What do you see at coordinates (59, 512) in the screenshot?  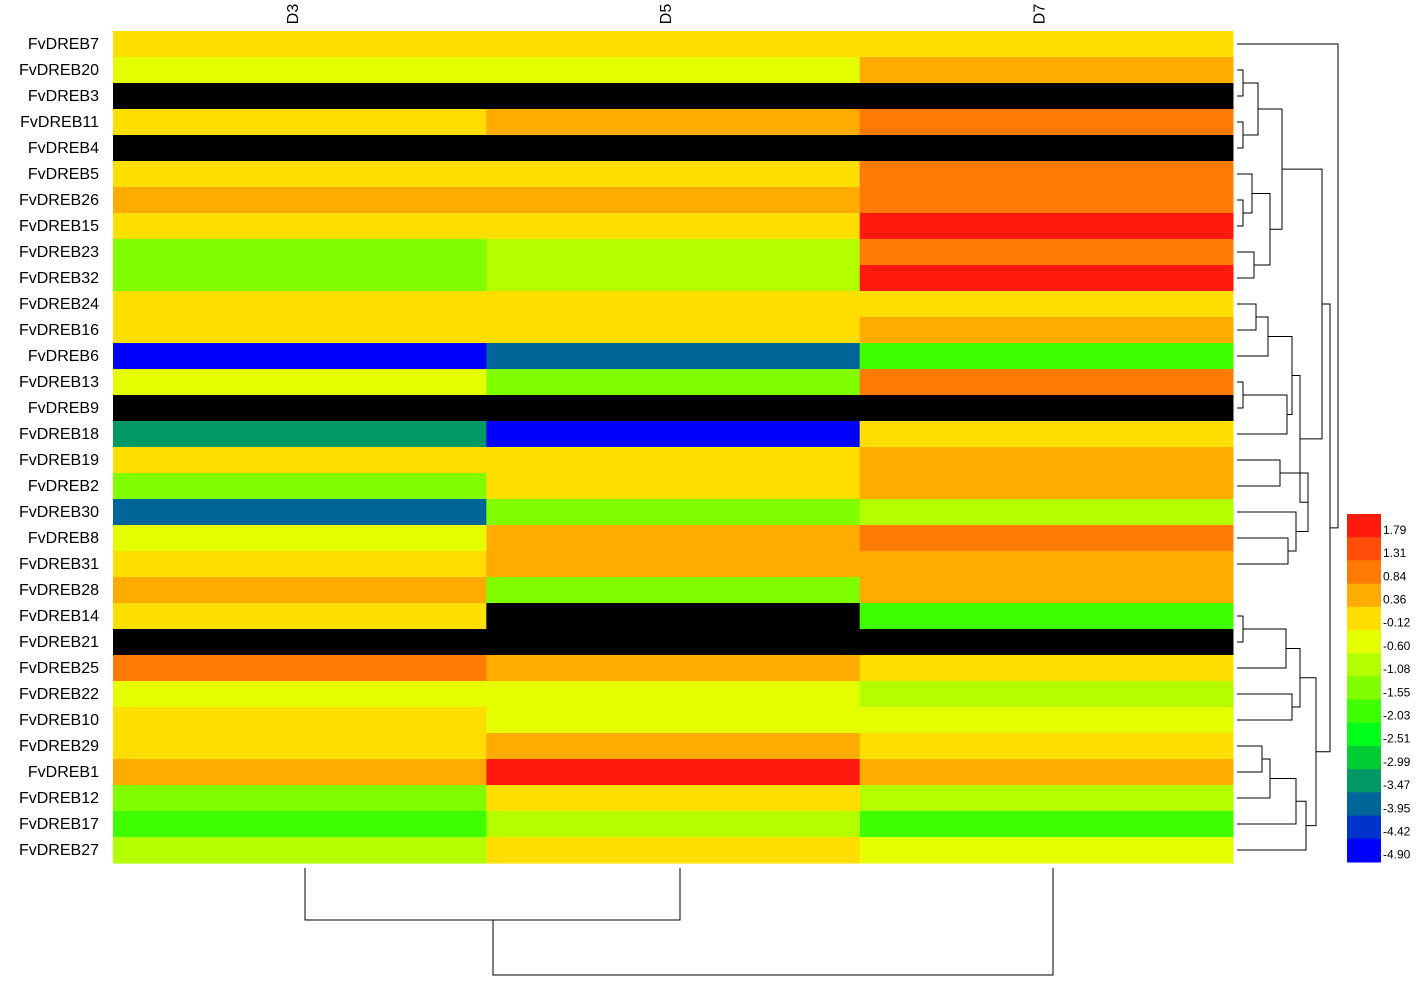 I see `row-label: FvDREB30` at bounding box center [59, 512].